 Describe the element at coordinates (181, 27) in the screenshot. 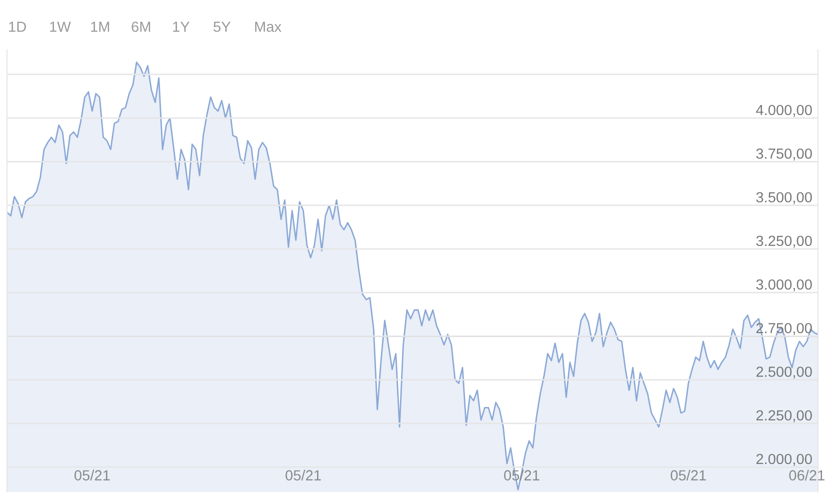

I see `text: 1Y` at that location.